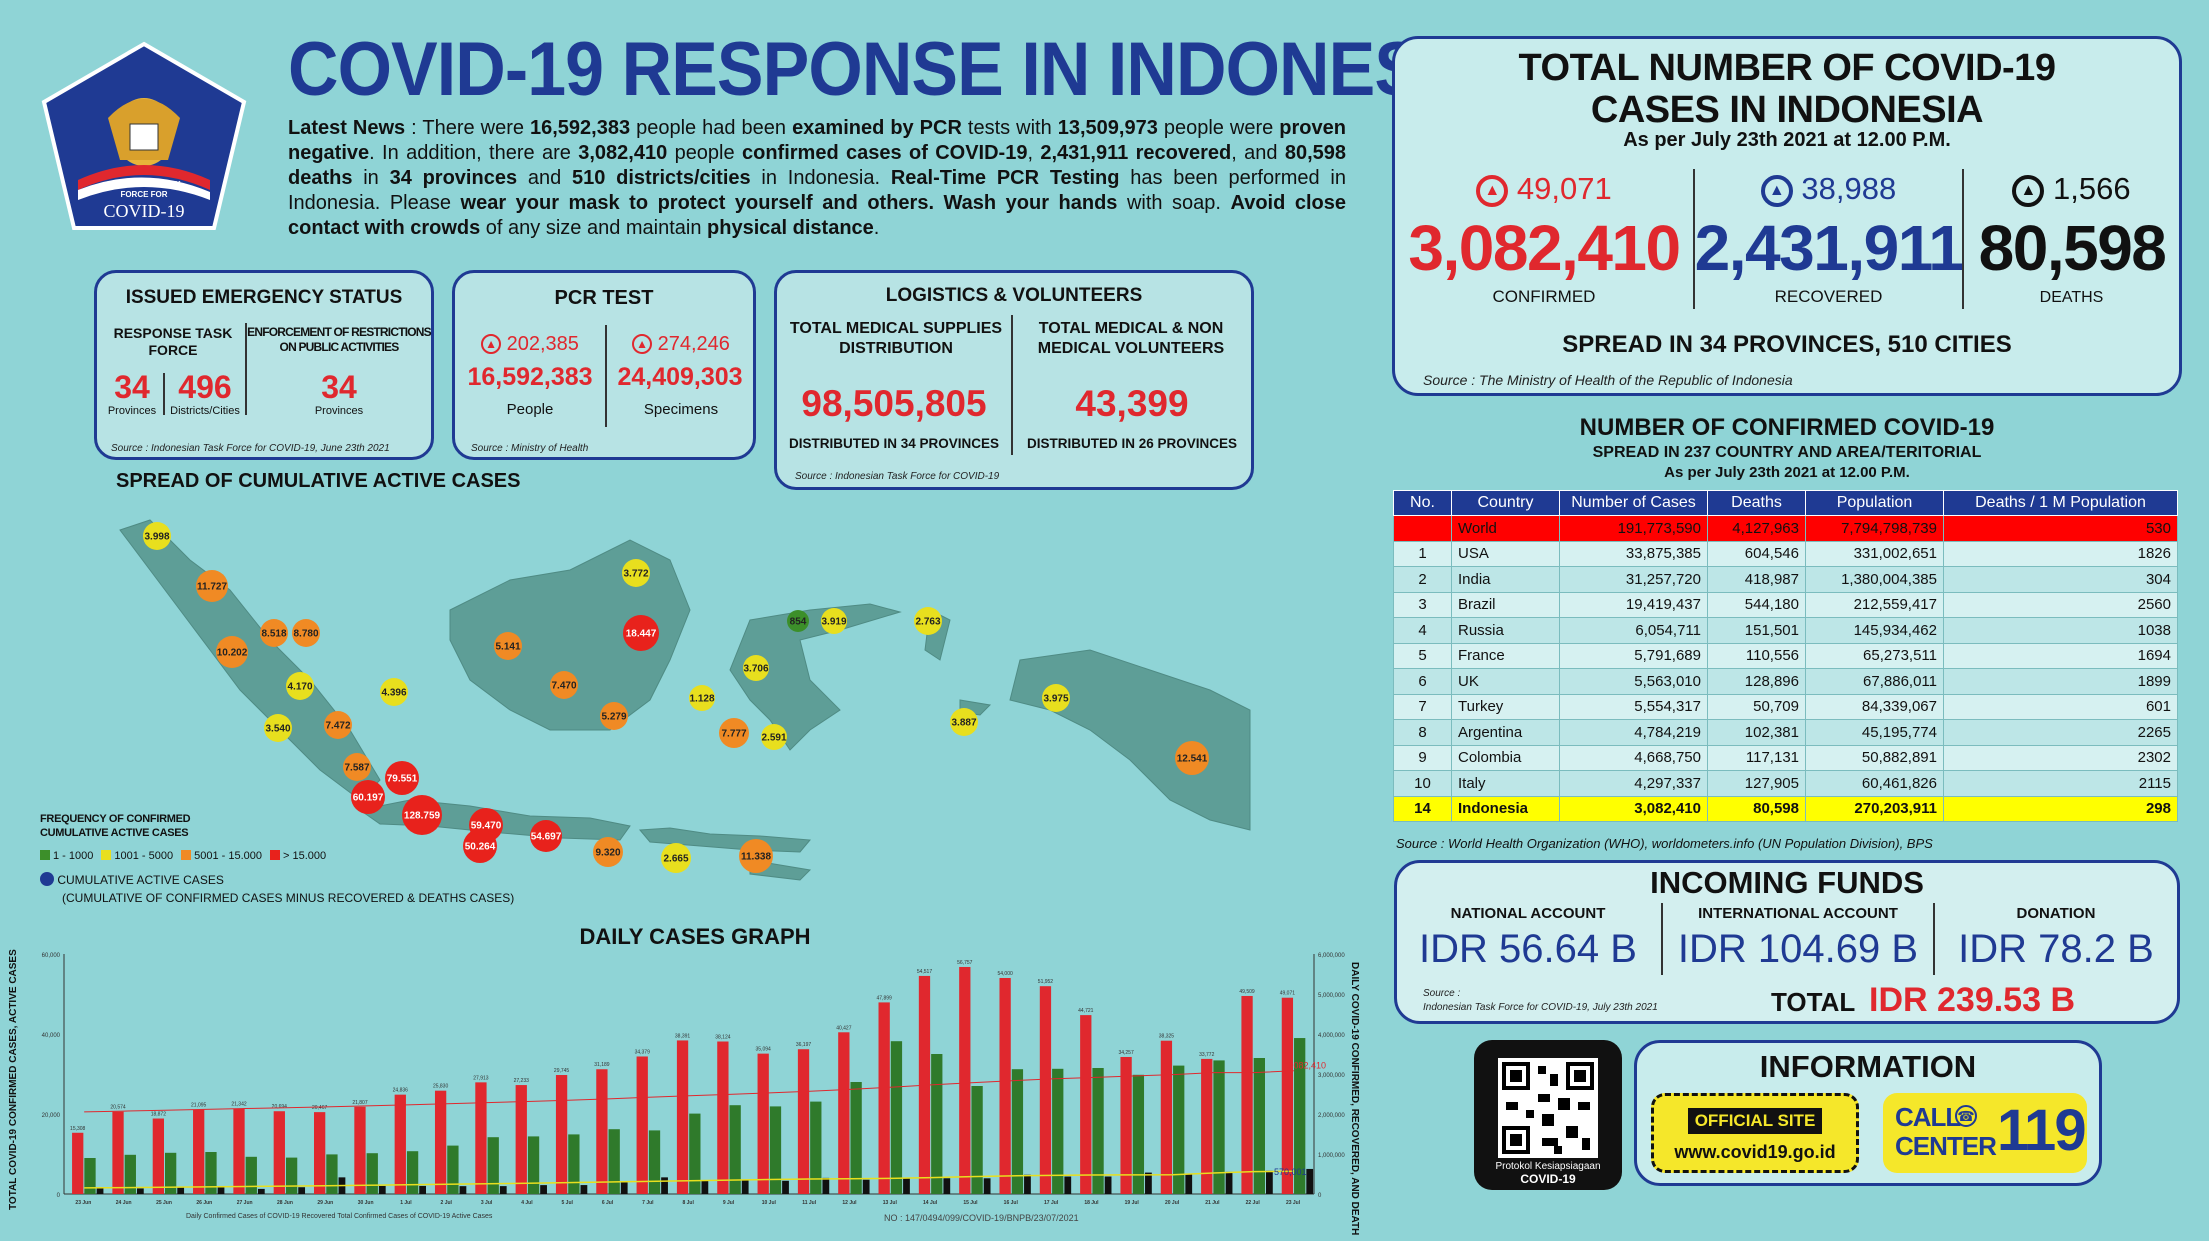 The image size is (2209, 1241). Describe the element at coordinates (925, 972) in the screenshot. I see `bar-value-label: 54,517` at that location.